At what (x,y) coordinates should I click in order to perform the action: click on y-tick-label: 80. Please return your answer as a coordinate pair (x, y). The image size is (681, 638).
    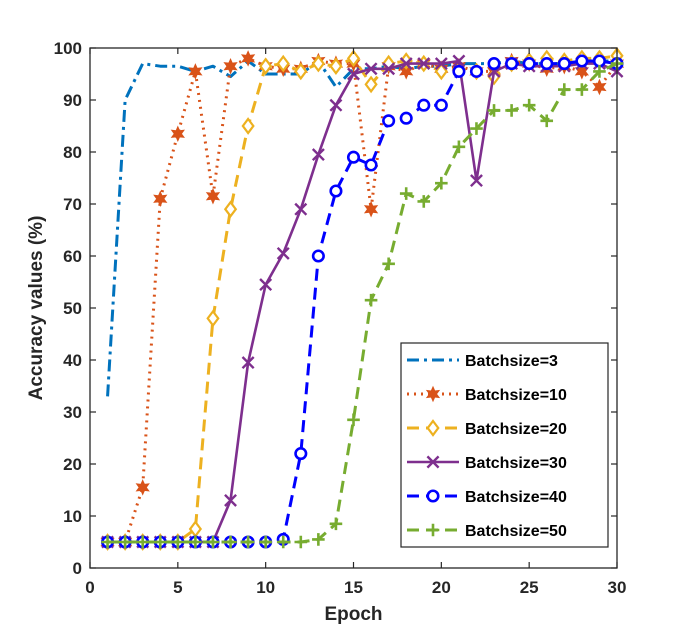
    Looking at the image, I should click on (72, 152).